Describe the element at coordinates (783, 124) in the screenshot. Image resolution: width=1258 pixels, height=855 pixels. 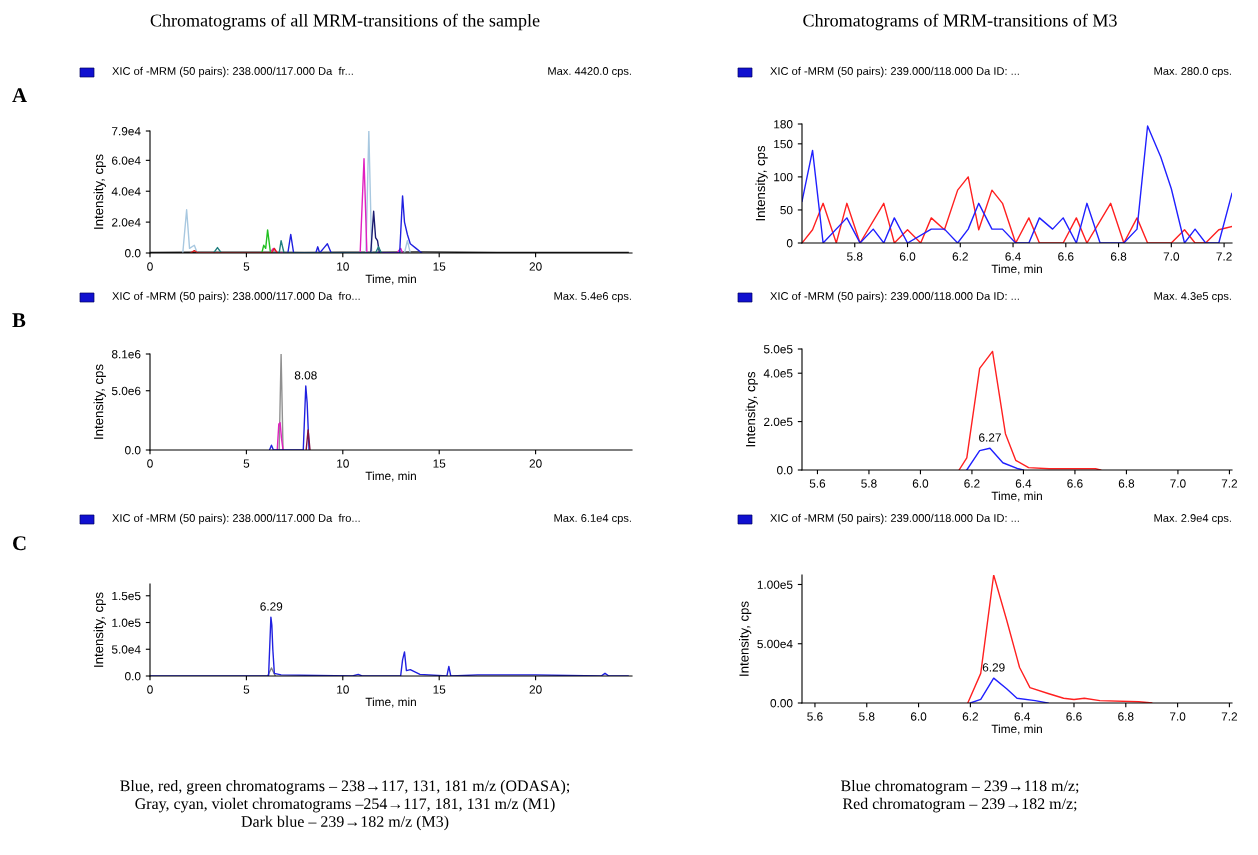
I see `y-tick-label: 180` at that location.